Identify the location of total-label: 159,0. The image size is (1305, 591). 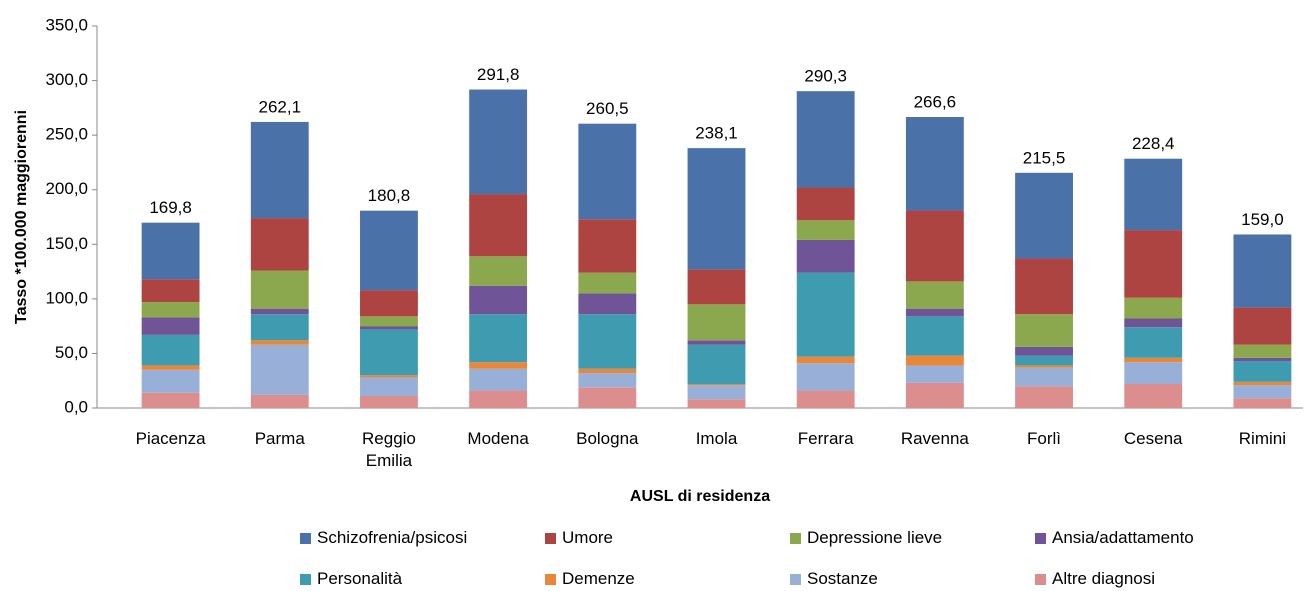
(1262, 219).